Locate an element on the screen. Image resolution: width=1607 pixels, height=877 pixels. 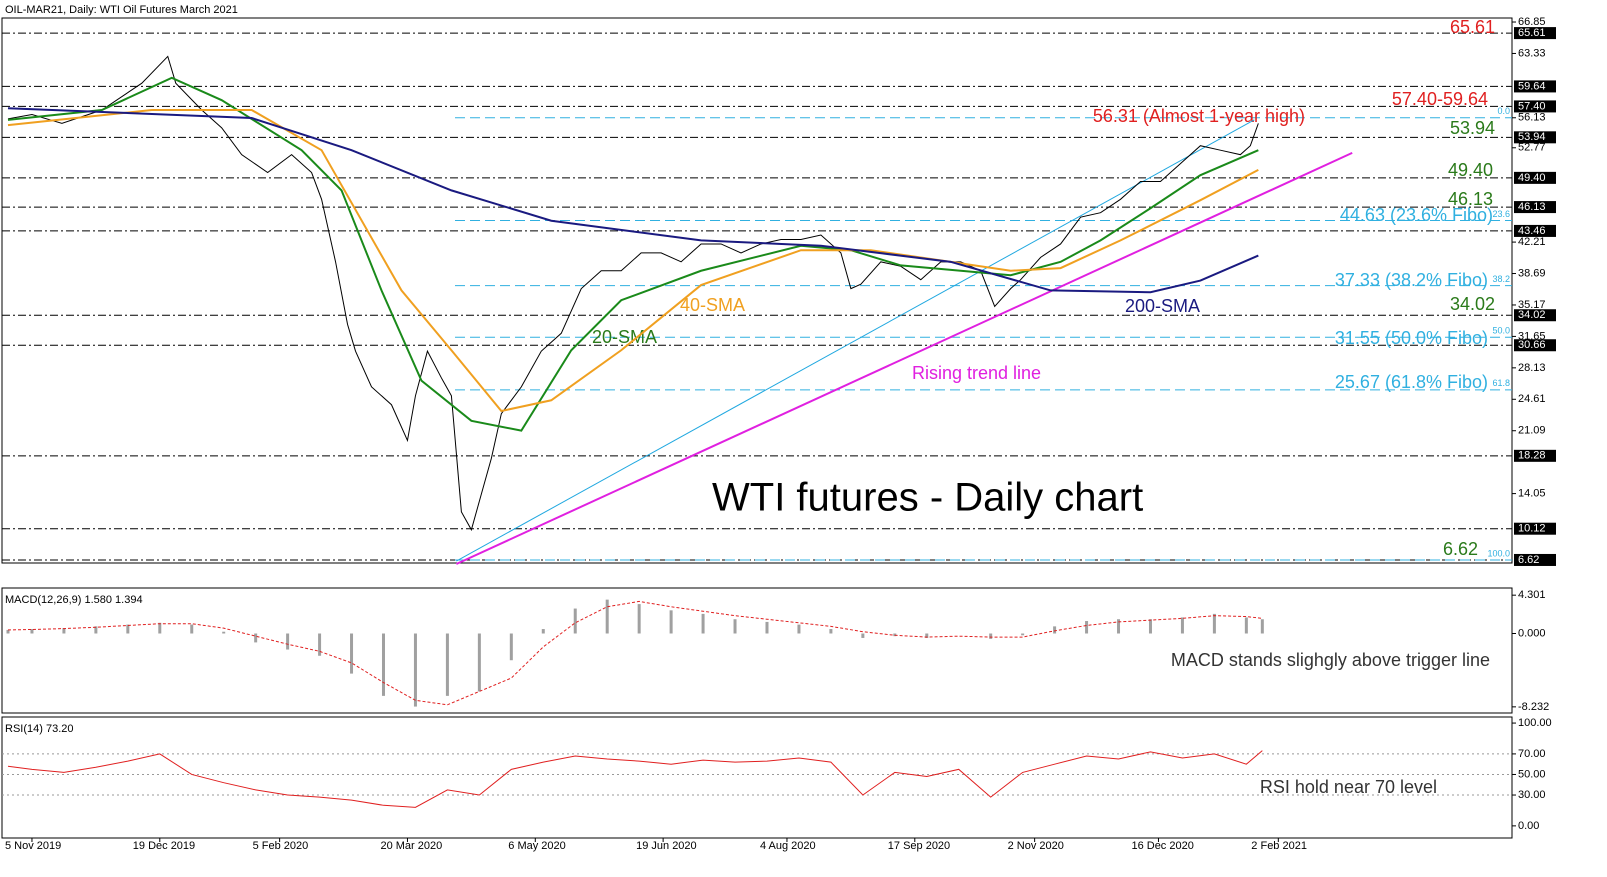
annotation: 65.61 is located at coordinates (1472, 27).